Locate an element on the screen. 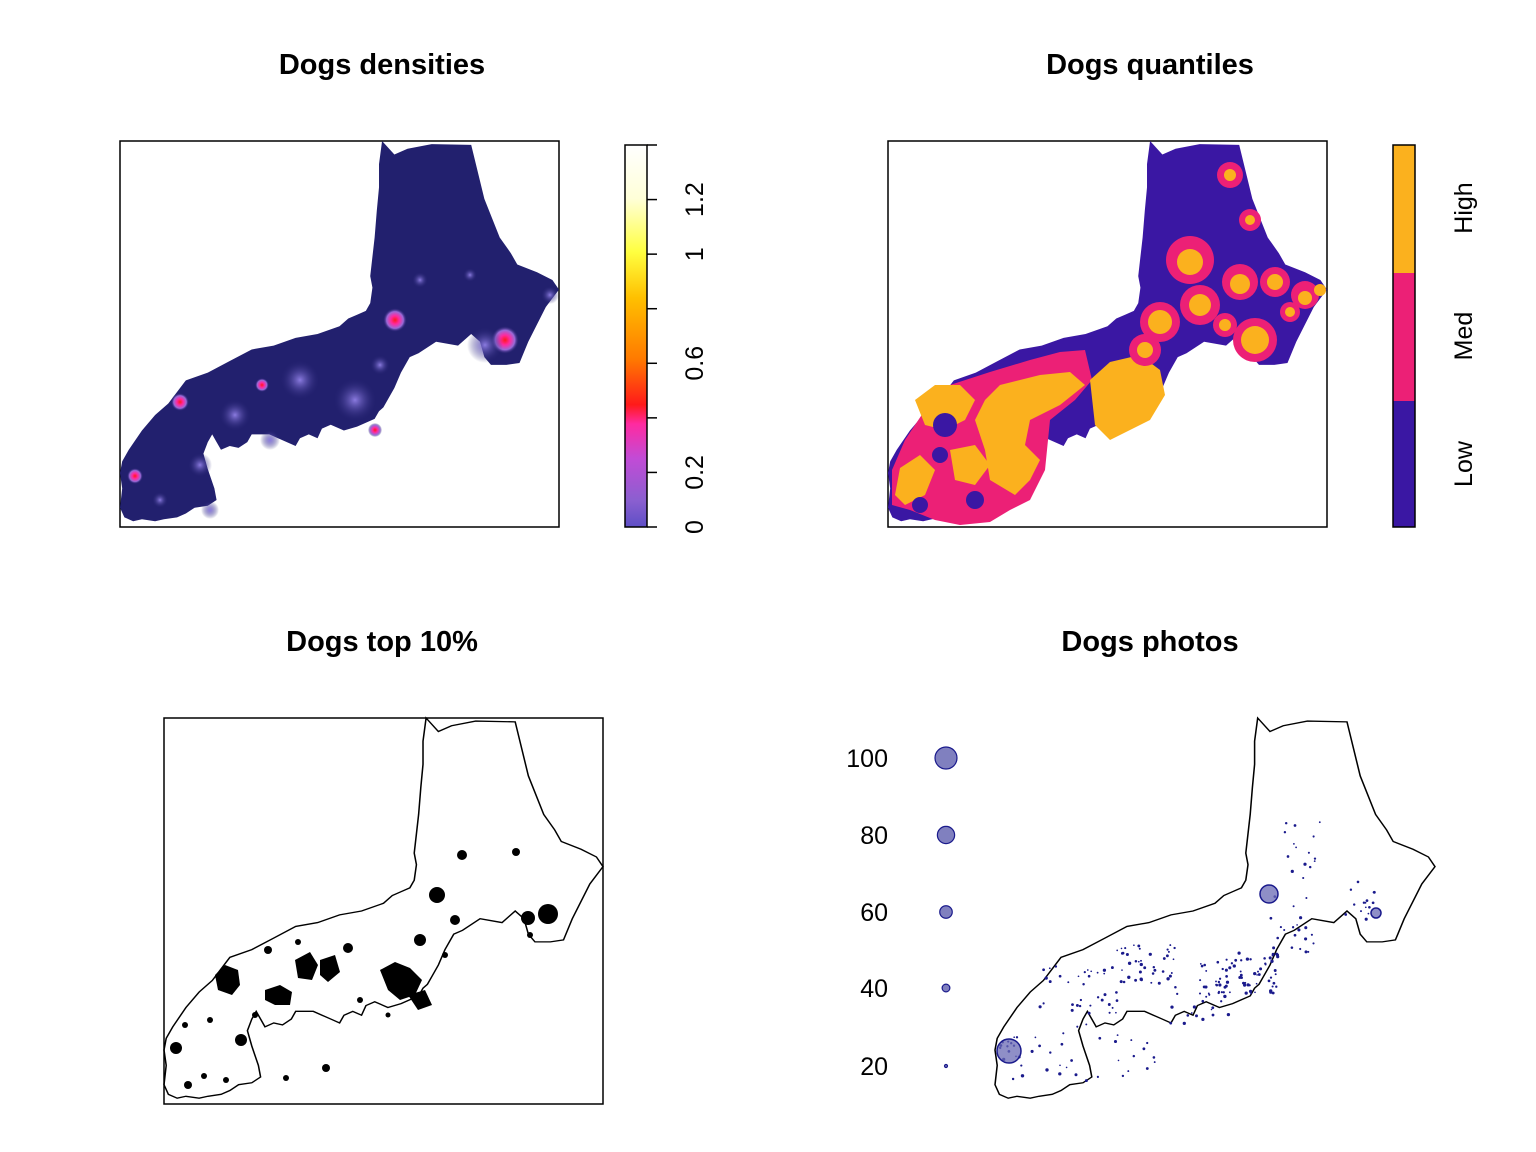  density-tick-label: 0.6 is located at coordinates (695, 363).